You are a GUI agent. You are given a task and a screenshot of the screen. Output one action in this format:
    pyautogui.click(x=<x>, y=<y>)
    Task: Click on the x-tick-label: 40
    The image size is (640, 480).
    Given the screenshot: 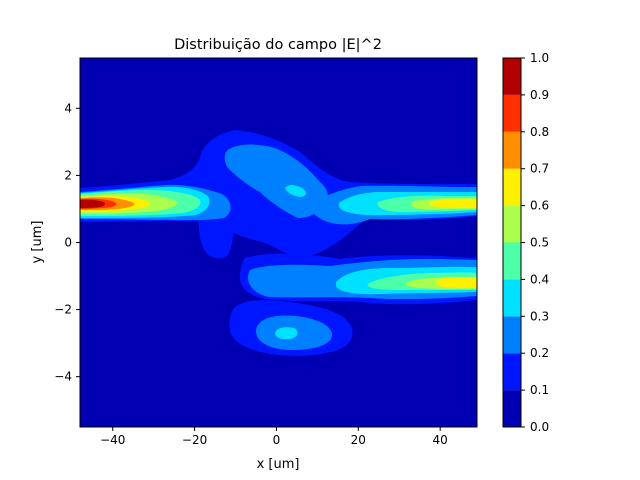 What is the action you would take?
    pyautogui.click(x=440, y=440)
    